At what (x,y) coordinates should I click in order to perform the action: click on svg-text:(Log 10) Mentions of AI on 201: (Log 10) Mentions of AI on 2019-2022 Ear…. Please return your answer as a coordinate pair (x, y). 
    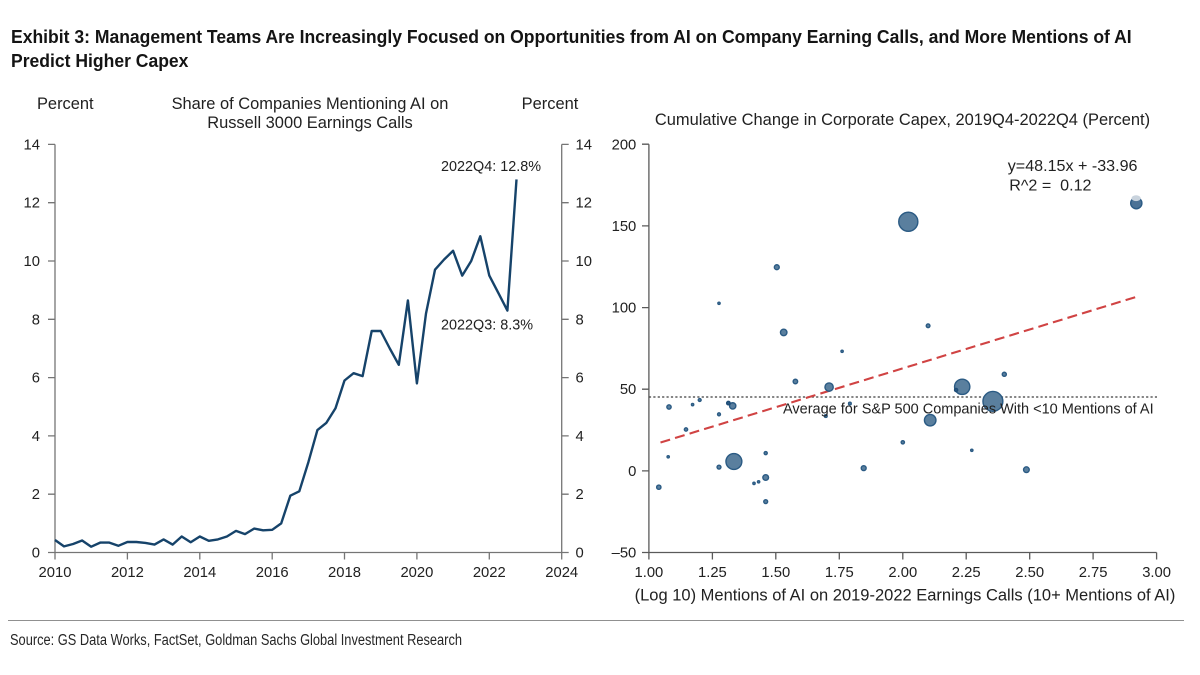
    Looking at the image, I should click on (905, 596).